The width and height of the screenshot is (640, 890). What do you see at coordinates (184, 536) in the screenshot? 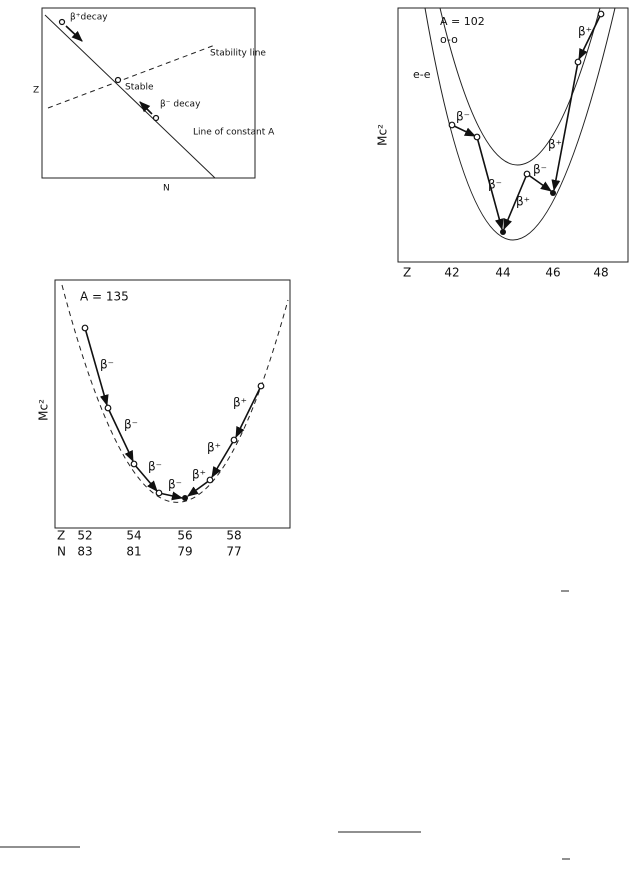
I see `tick-label: 56` at bounding box center [184, 536].